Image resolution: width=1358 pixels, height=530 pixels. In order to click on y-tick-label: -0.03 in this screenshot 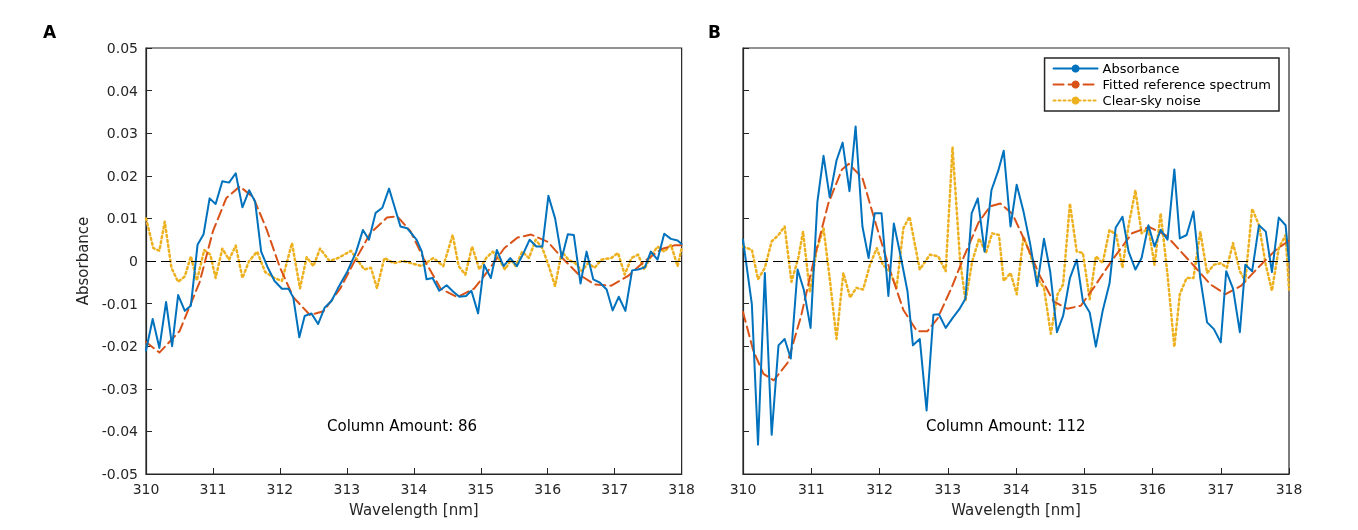, I will do `click(119, 388)`.